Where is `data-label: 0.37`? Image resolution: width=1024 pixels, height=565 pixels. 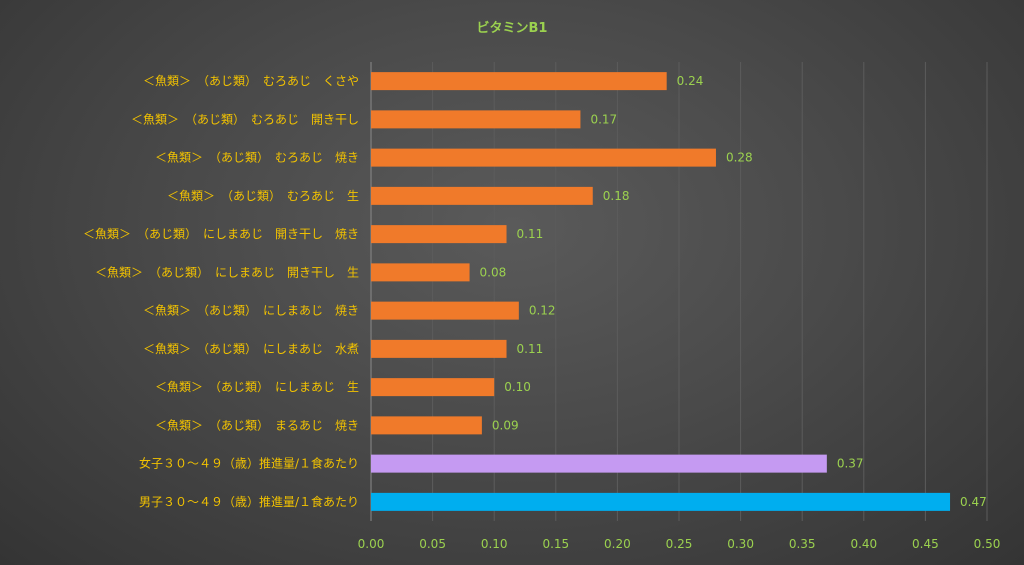 data-label: 0.37 is located at coordinates (850, 464).